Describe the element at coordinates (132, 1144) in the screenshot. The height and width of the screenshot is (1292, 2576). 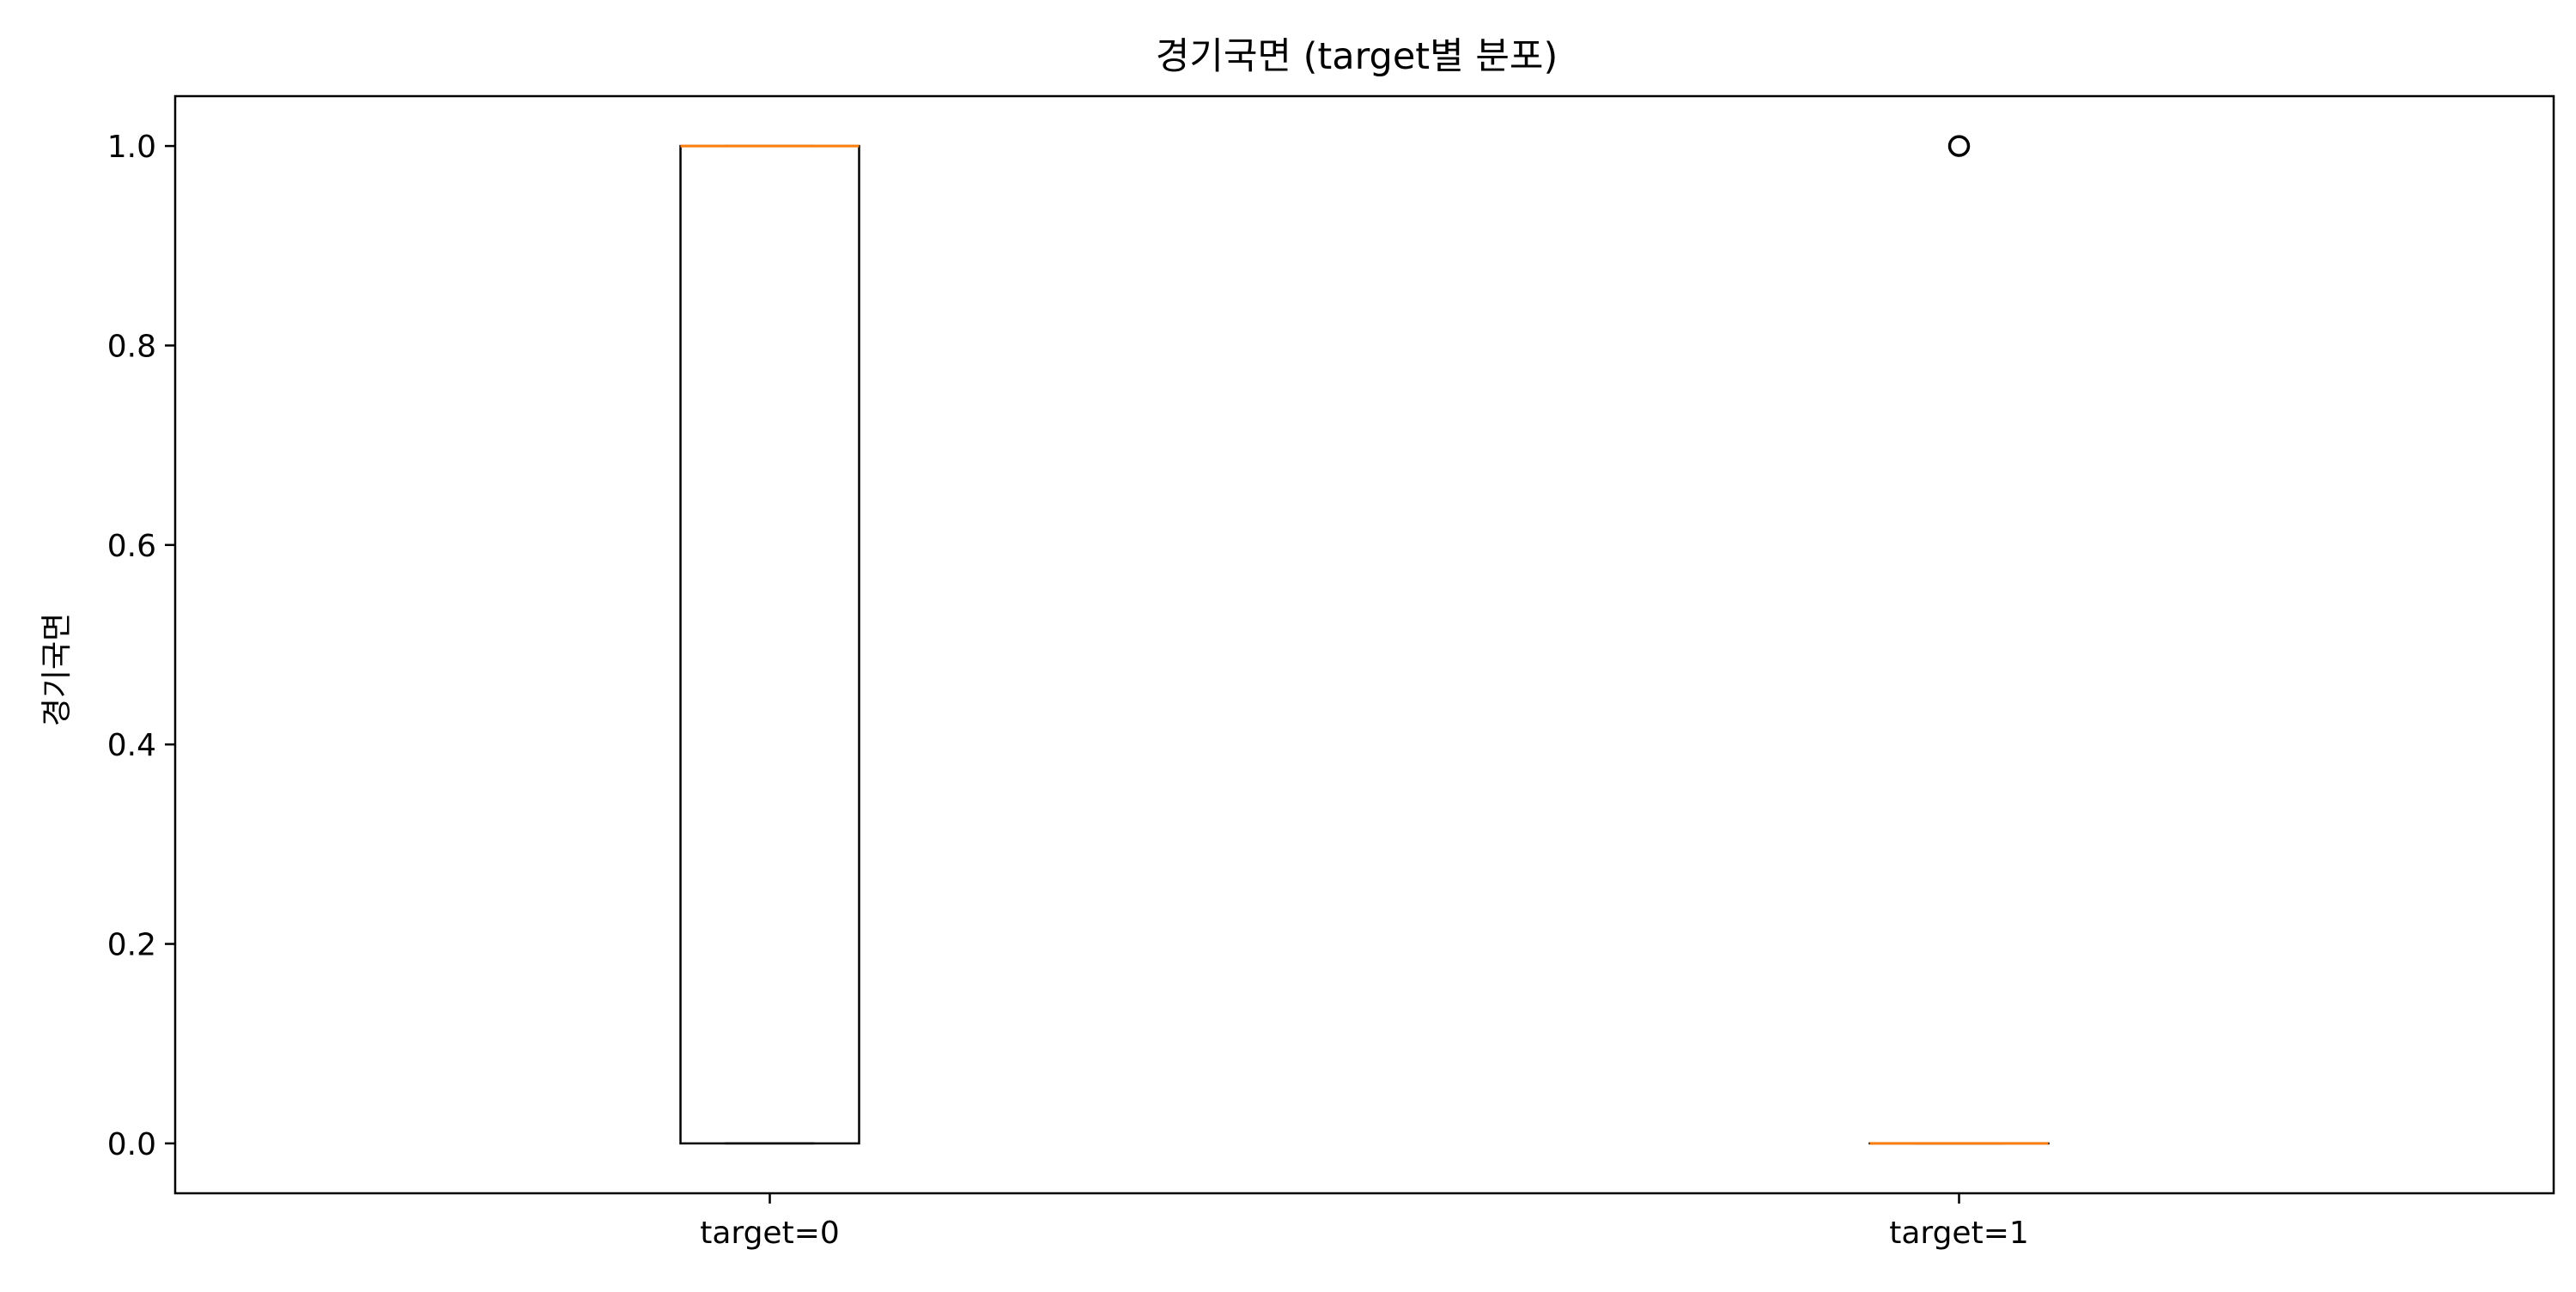
I see `y-tick-label: 0.0` at that location.